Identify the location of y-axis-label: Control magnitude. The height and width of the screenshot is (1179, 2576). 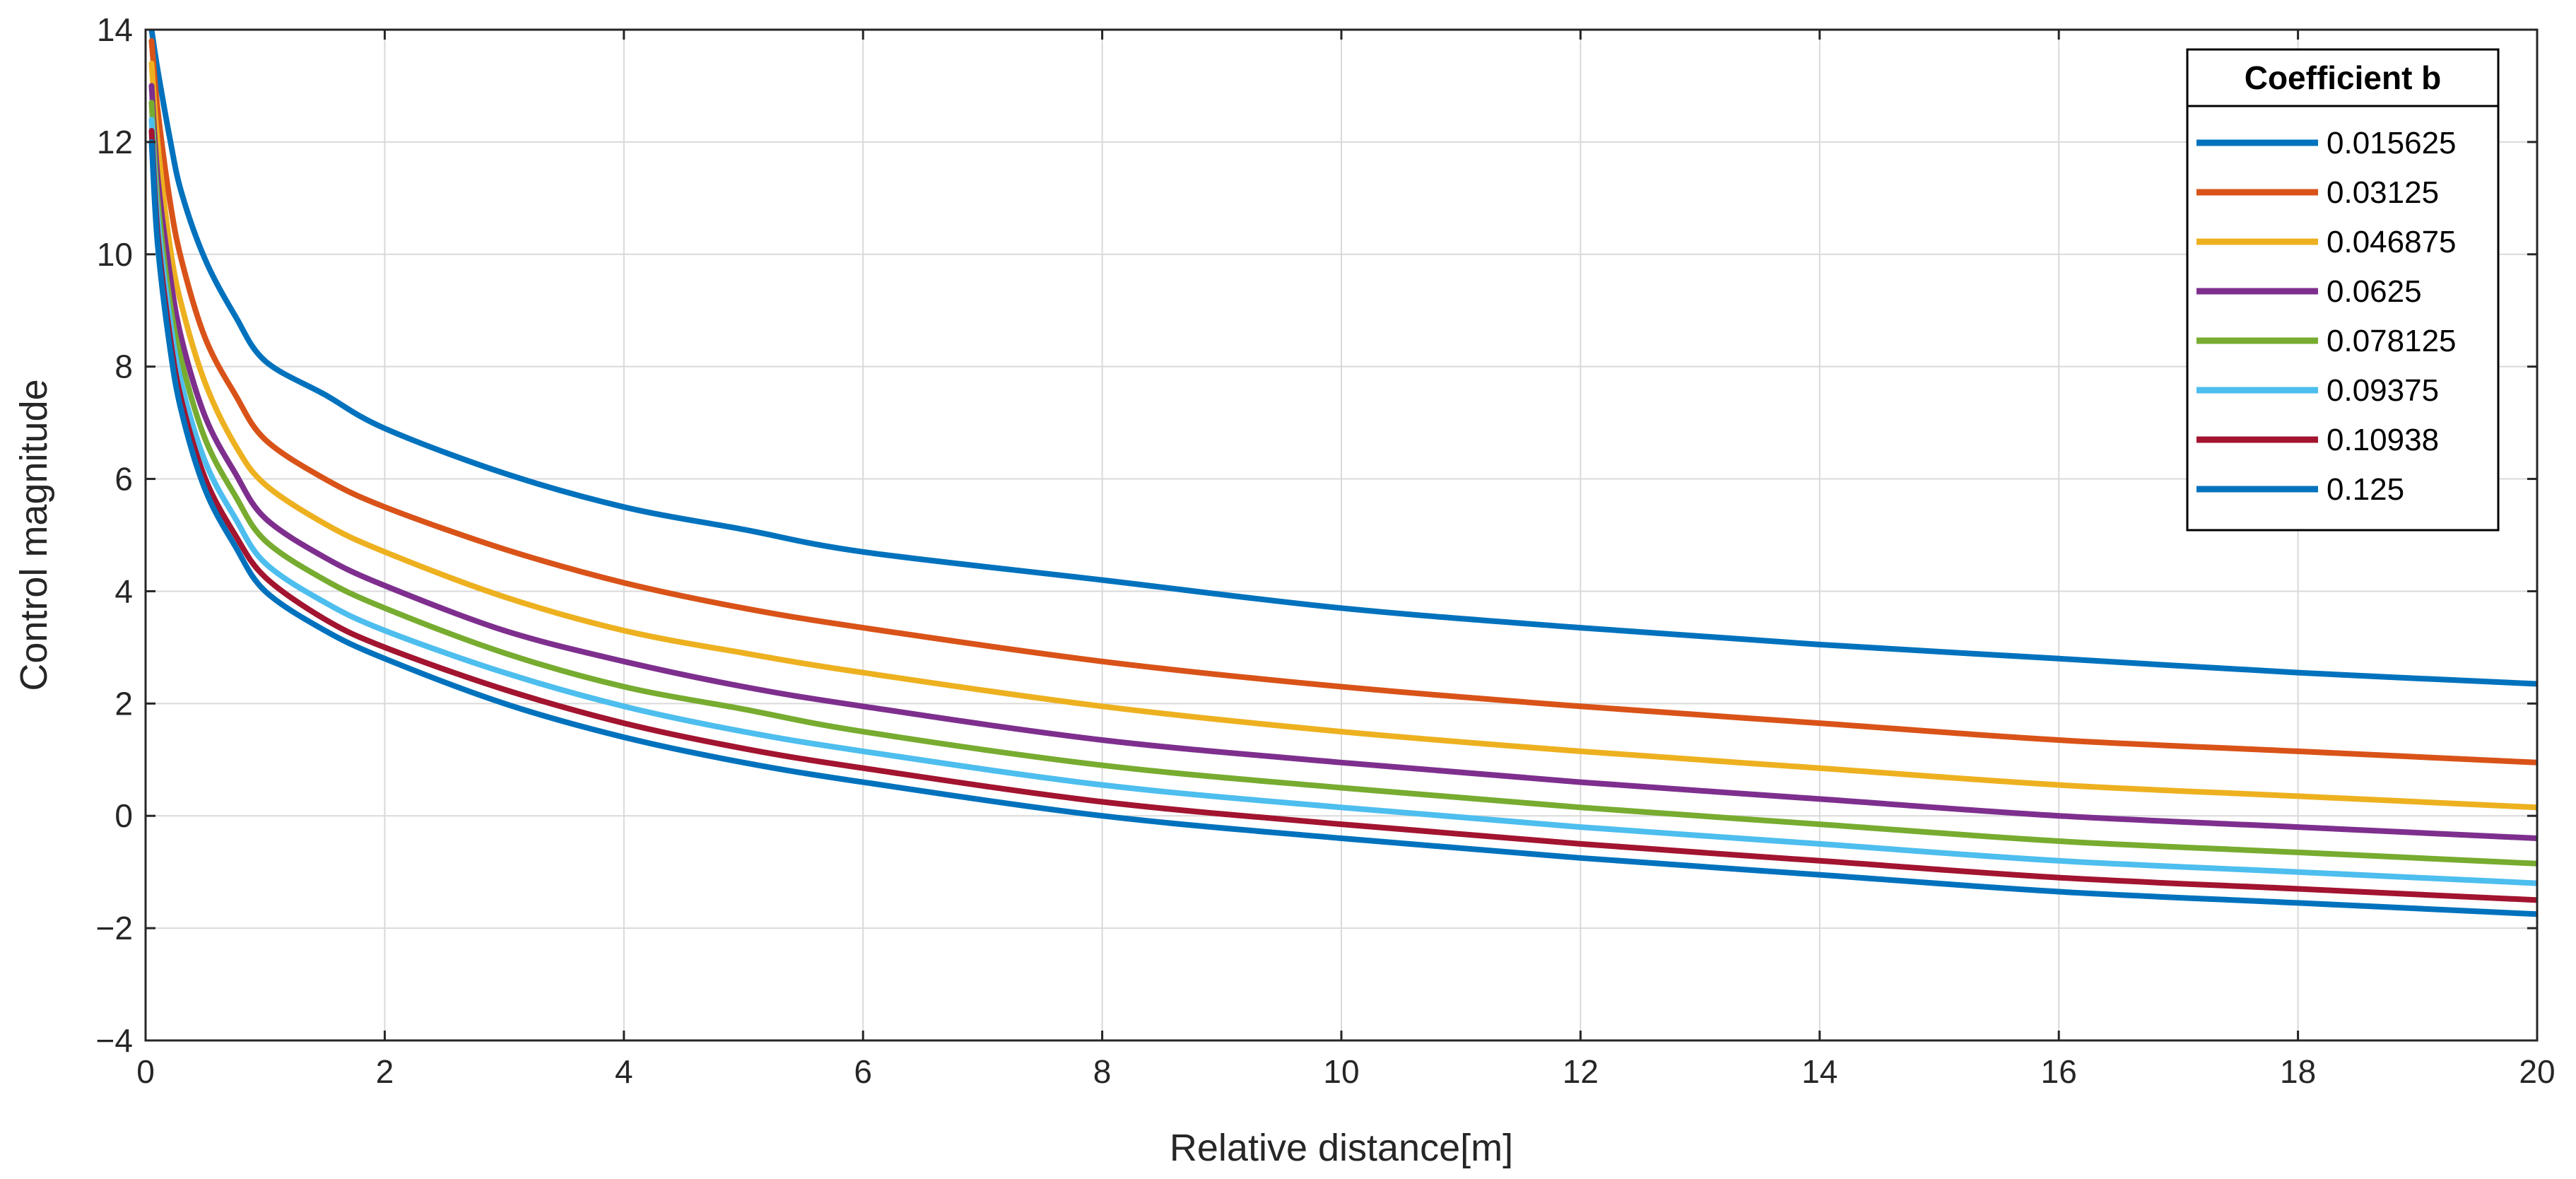
(34, 535).